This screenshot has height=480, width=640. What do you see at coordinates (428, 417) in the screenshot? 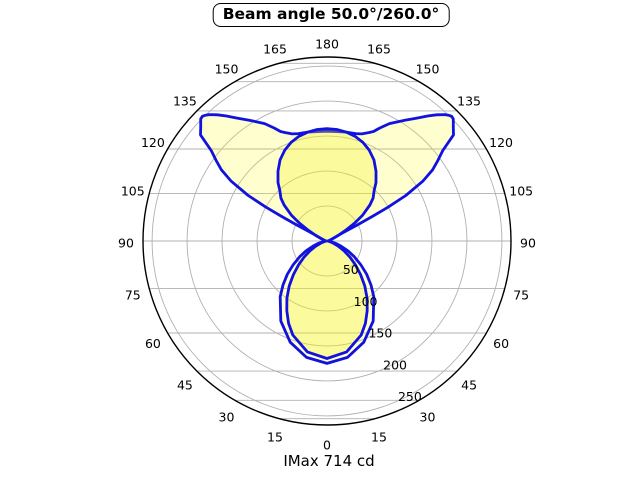
I see `angle-label-right-30: 30` at bounding box center [428, 417].